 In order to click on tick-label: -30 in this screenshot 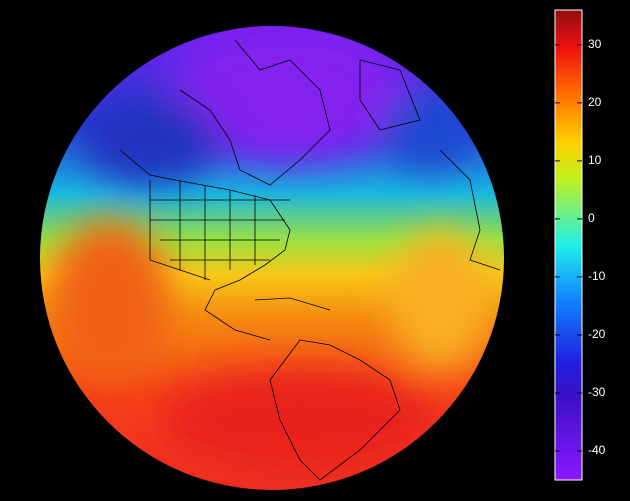, I will do `click(597, 392)`.